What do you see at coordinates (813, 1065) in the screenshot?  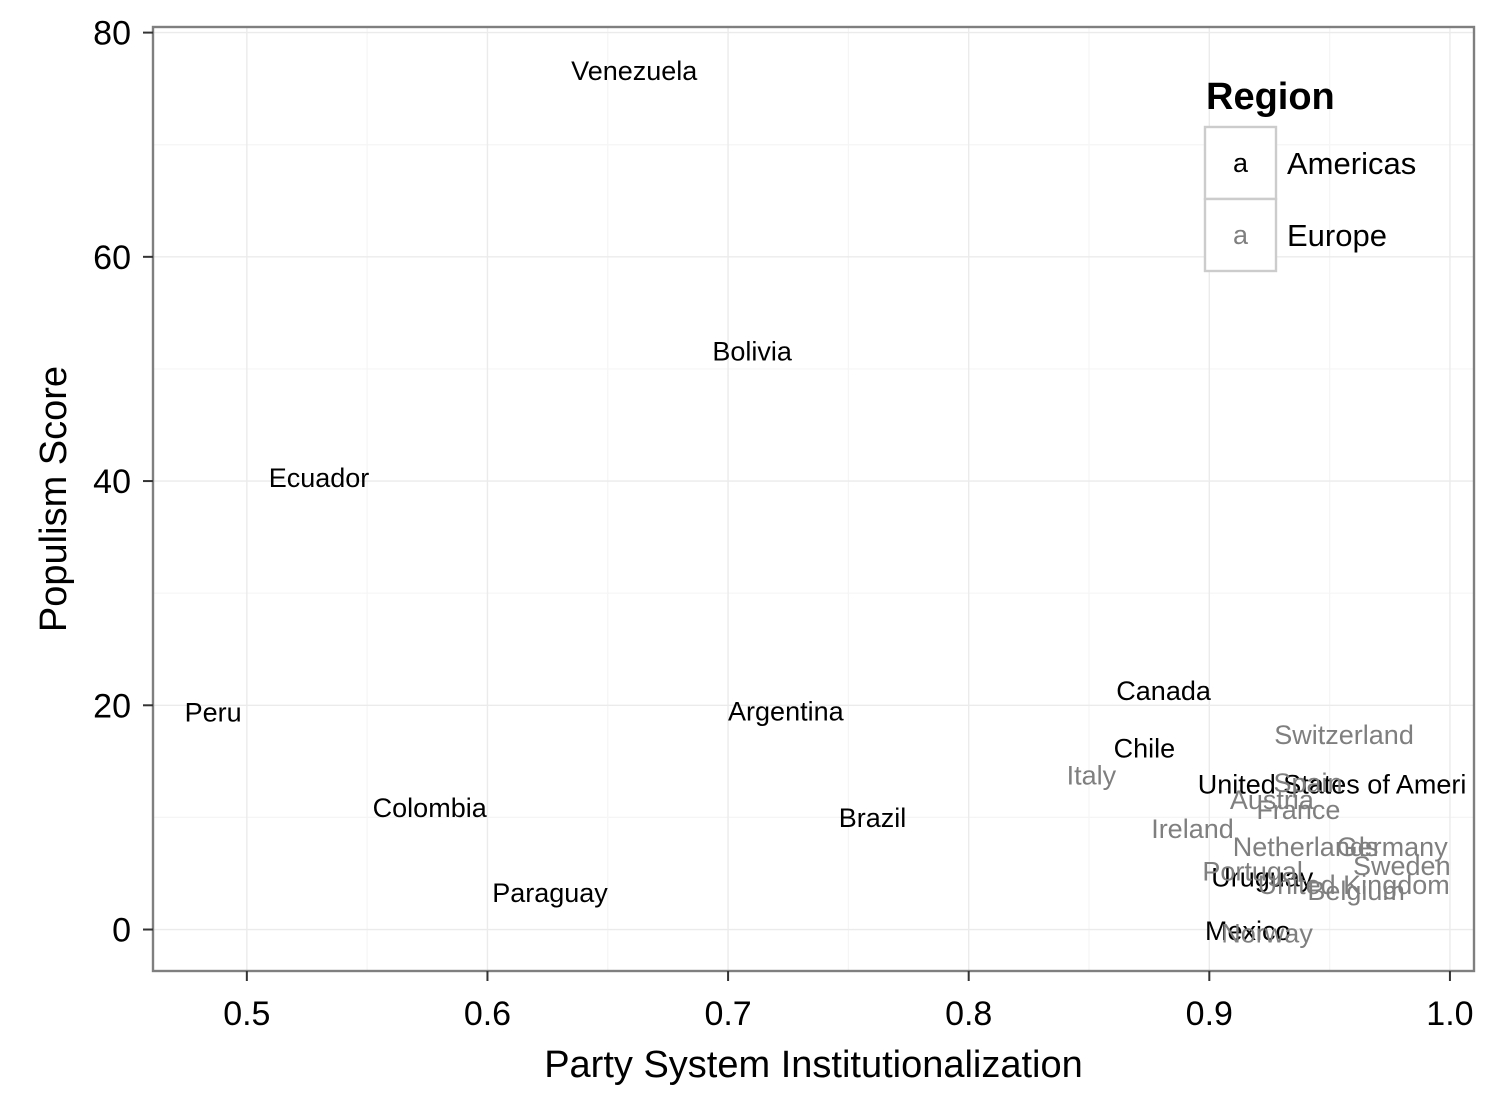 I see `x-axis-title: Party System Institutionalization` at bounding box center [813, 1065].